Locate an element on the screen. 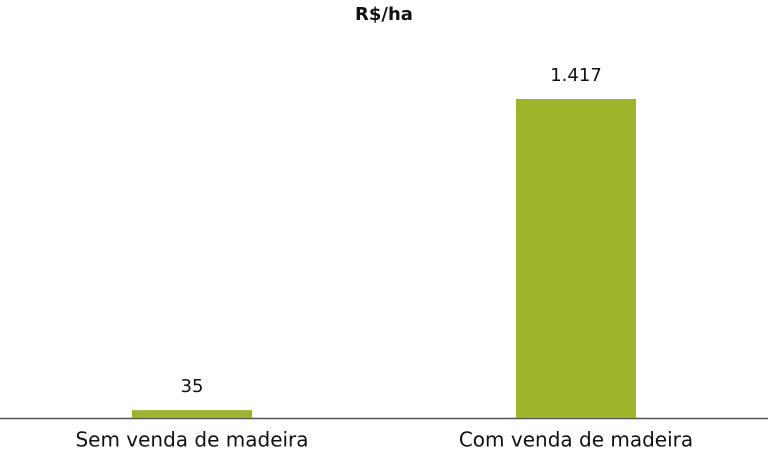  x-tick-label: Sem venda de madeira is located at coordinates (191, 440).